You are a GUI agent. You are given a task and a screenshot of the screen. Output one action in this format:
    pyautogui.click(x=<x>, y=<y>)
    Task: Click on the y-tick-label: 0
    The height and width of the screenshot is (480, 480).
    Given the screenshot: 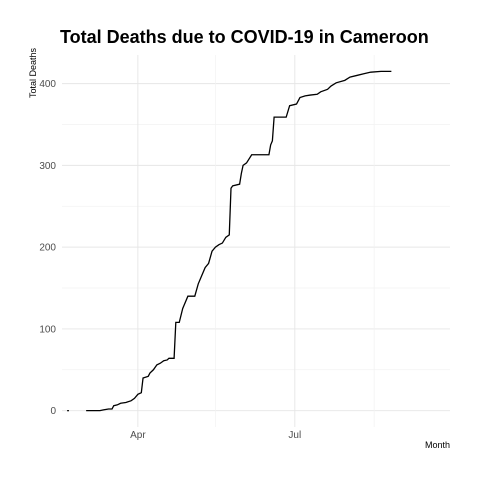 What is the action you would take?
    pyautogui.click(x=53, y=411)
    